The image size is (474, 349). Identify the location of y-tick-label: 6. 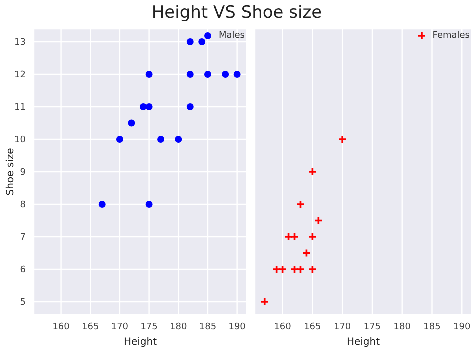
(23, 271).